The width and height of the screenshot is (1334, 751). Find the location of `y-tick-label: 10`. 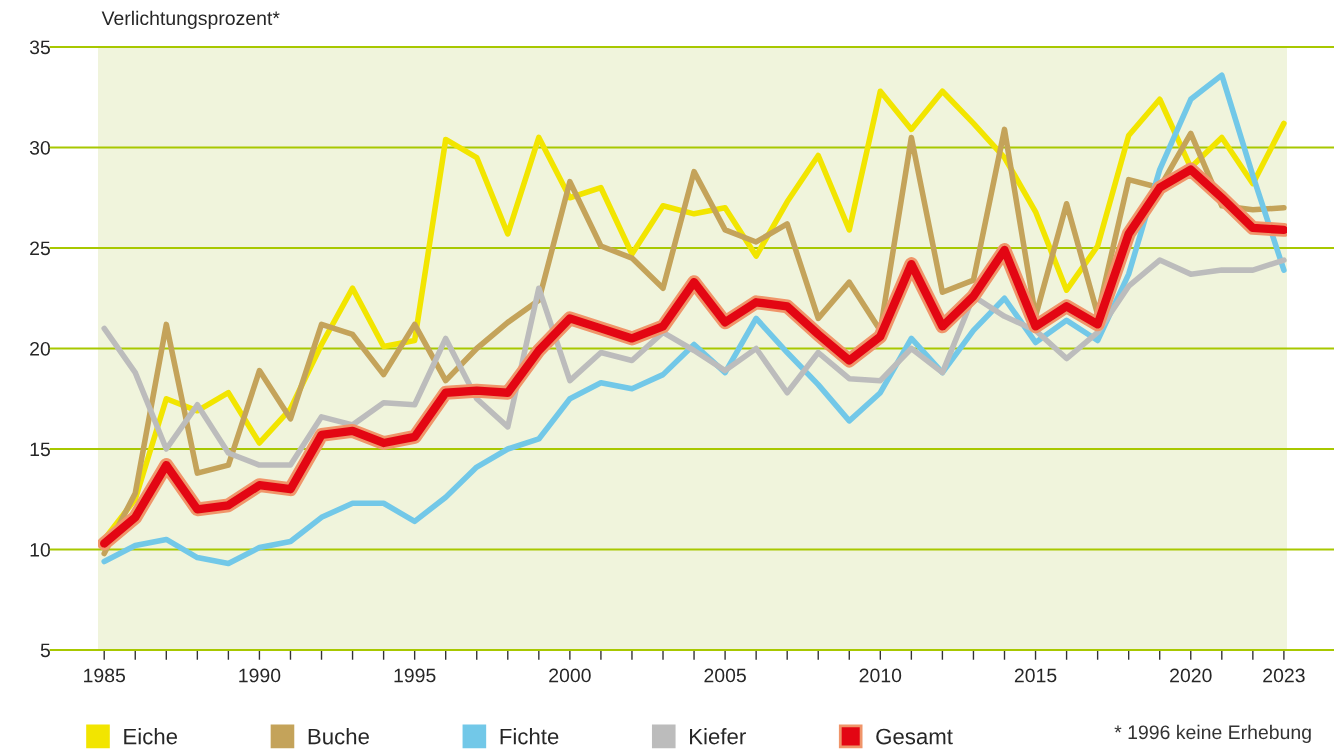

y-tick-label: 10 is located at coordinates (40, 549).